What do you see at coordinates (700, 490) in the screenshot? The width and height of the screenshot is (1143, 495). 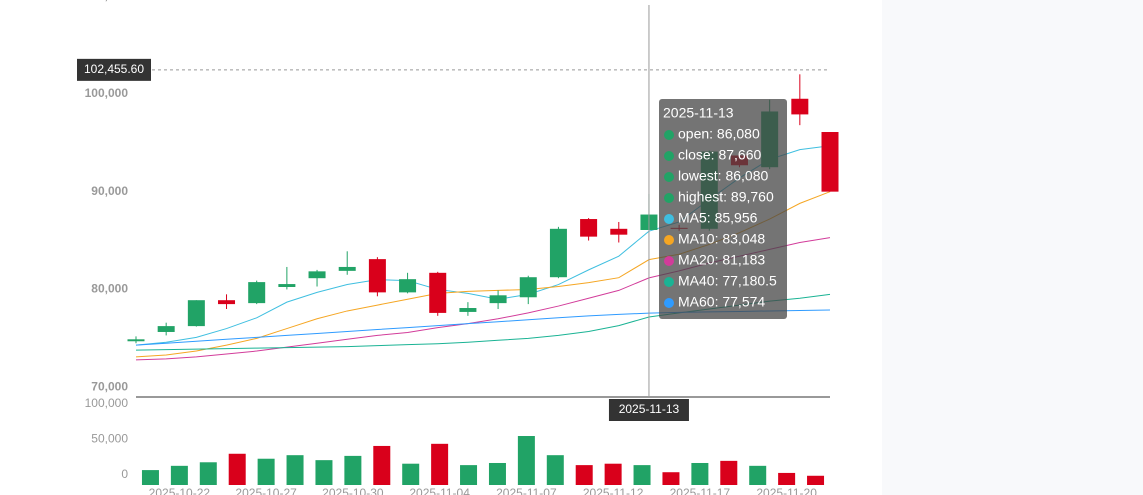 I see `x-tick-label: 2025-11-17` at bounding box center [700, 490].